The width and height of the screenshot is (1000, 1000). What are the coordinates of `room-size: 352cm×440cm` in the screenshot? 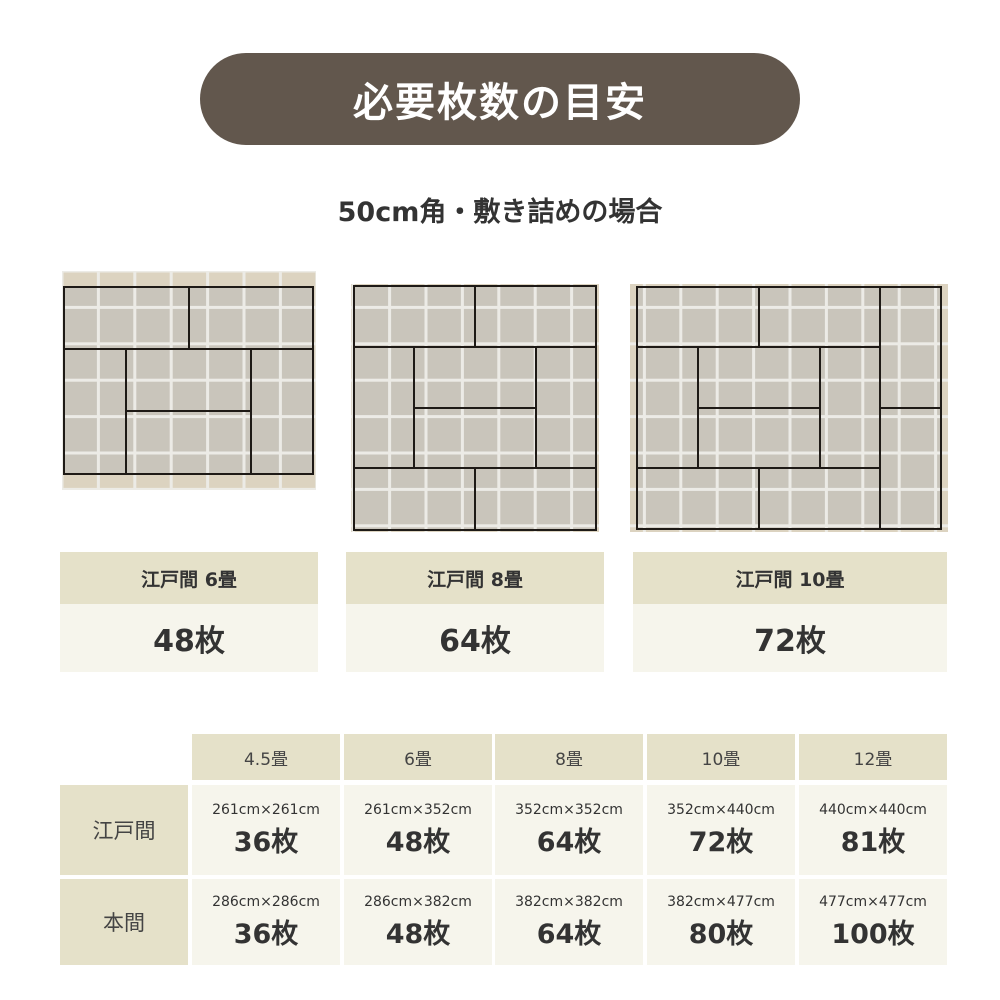 It's located at (721, 809).